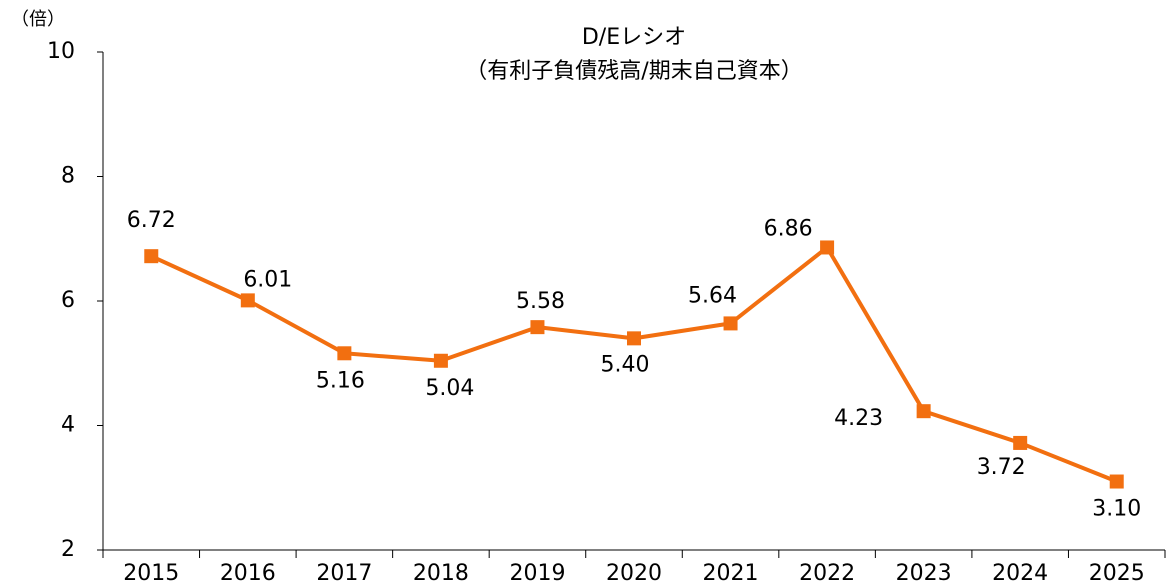 The image size is (1174, 584). I want to click on x-tick-label: 2025, so click(1117, 572).